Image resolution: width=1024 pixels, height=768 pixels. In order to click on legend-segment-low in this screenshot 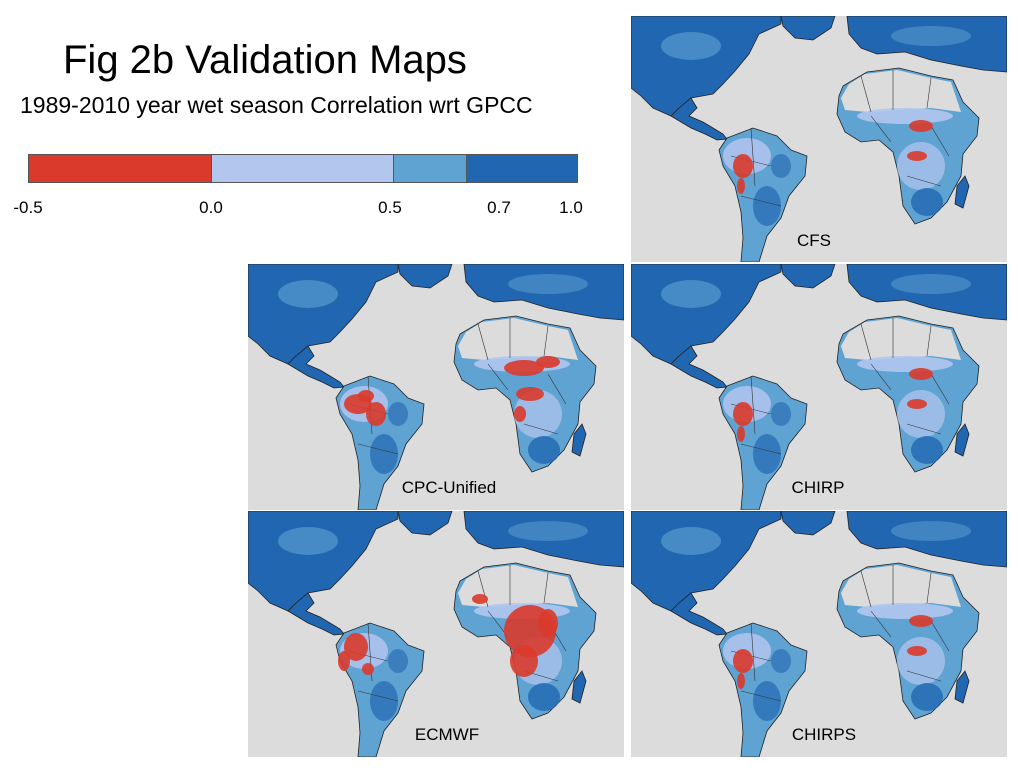, I will do `click(303, 168)`.